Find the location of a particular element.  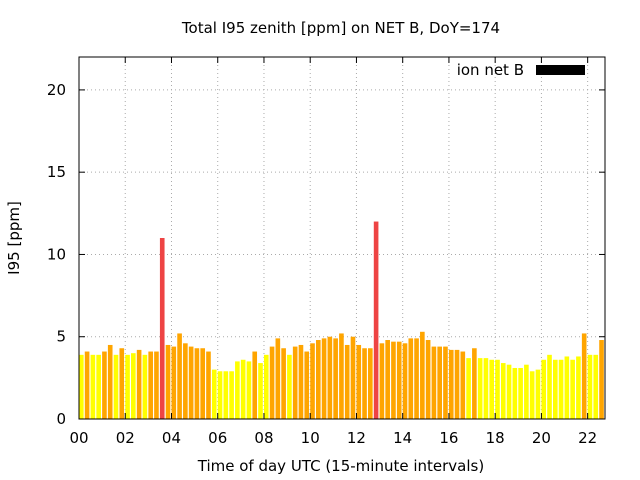

legend: ion net B is located at coordinates (521, 70).